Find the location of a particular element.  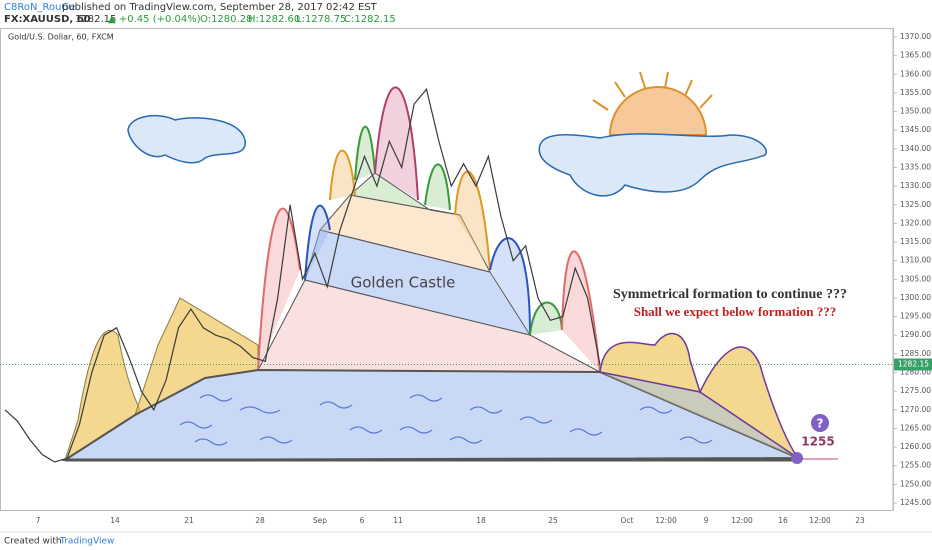

footer-created: Created with is located at coordinates (33, 542).